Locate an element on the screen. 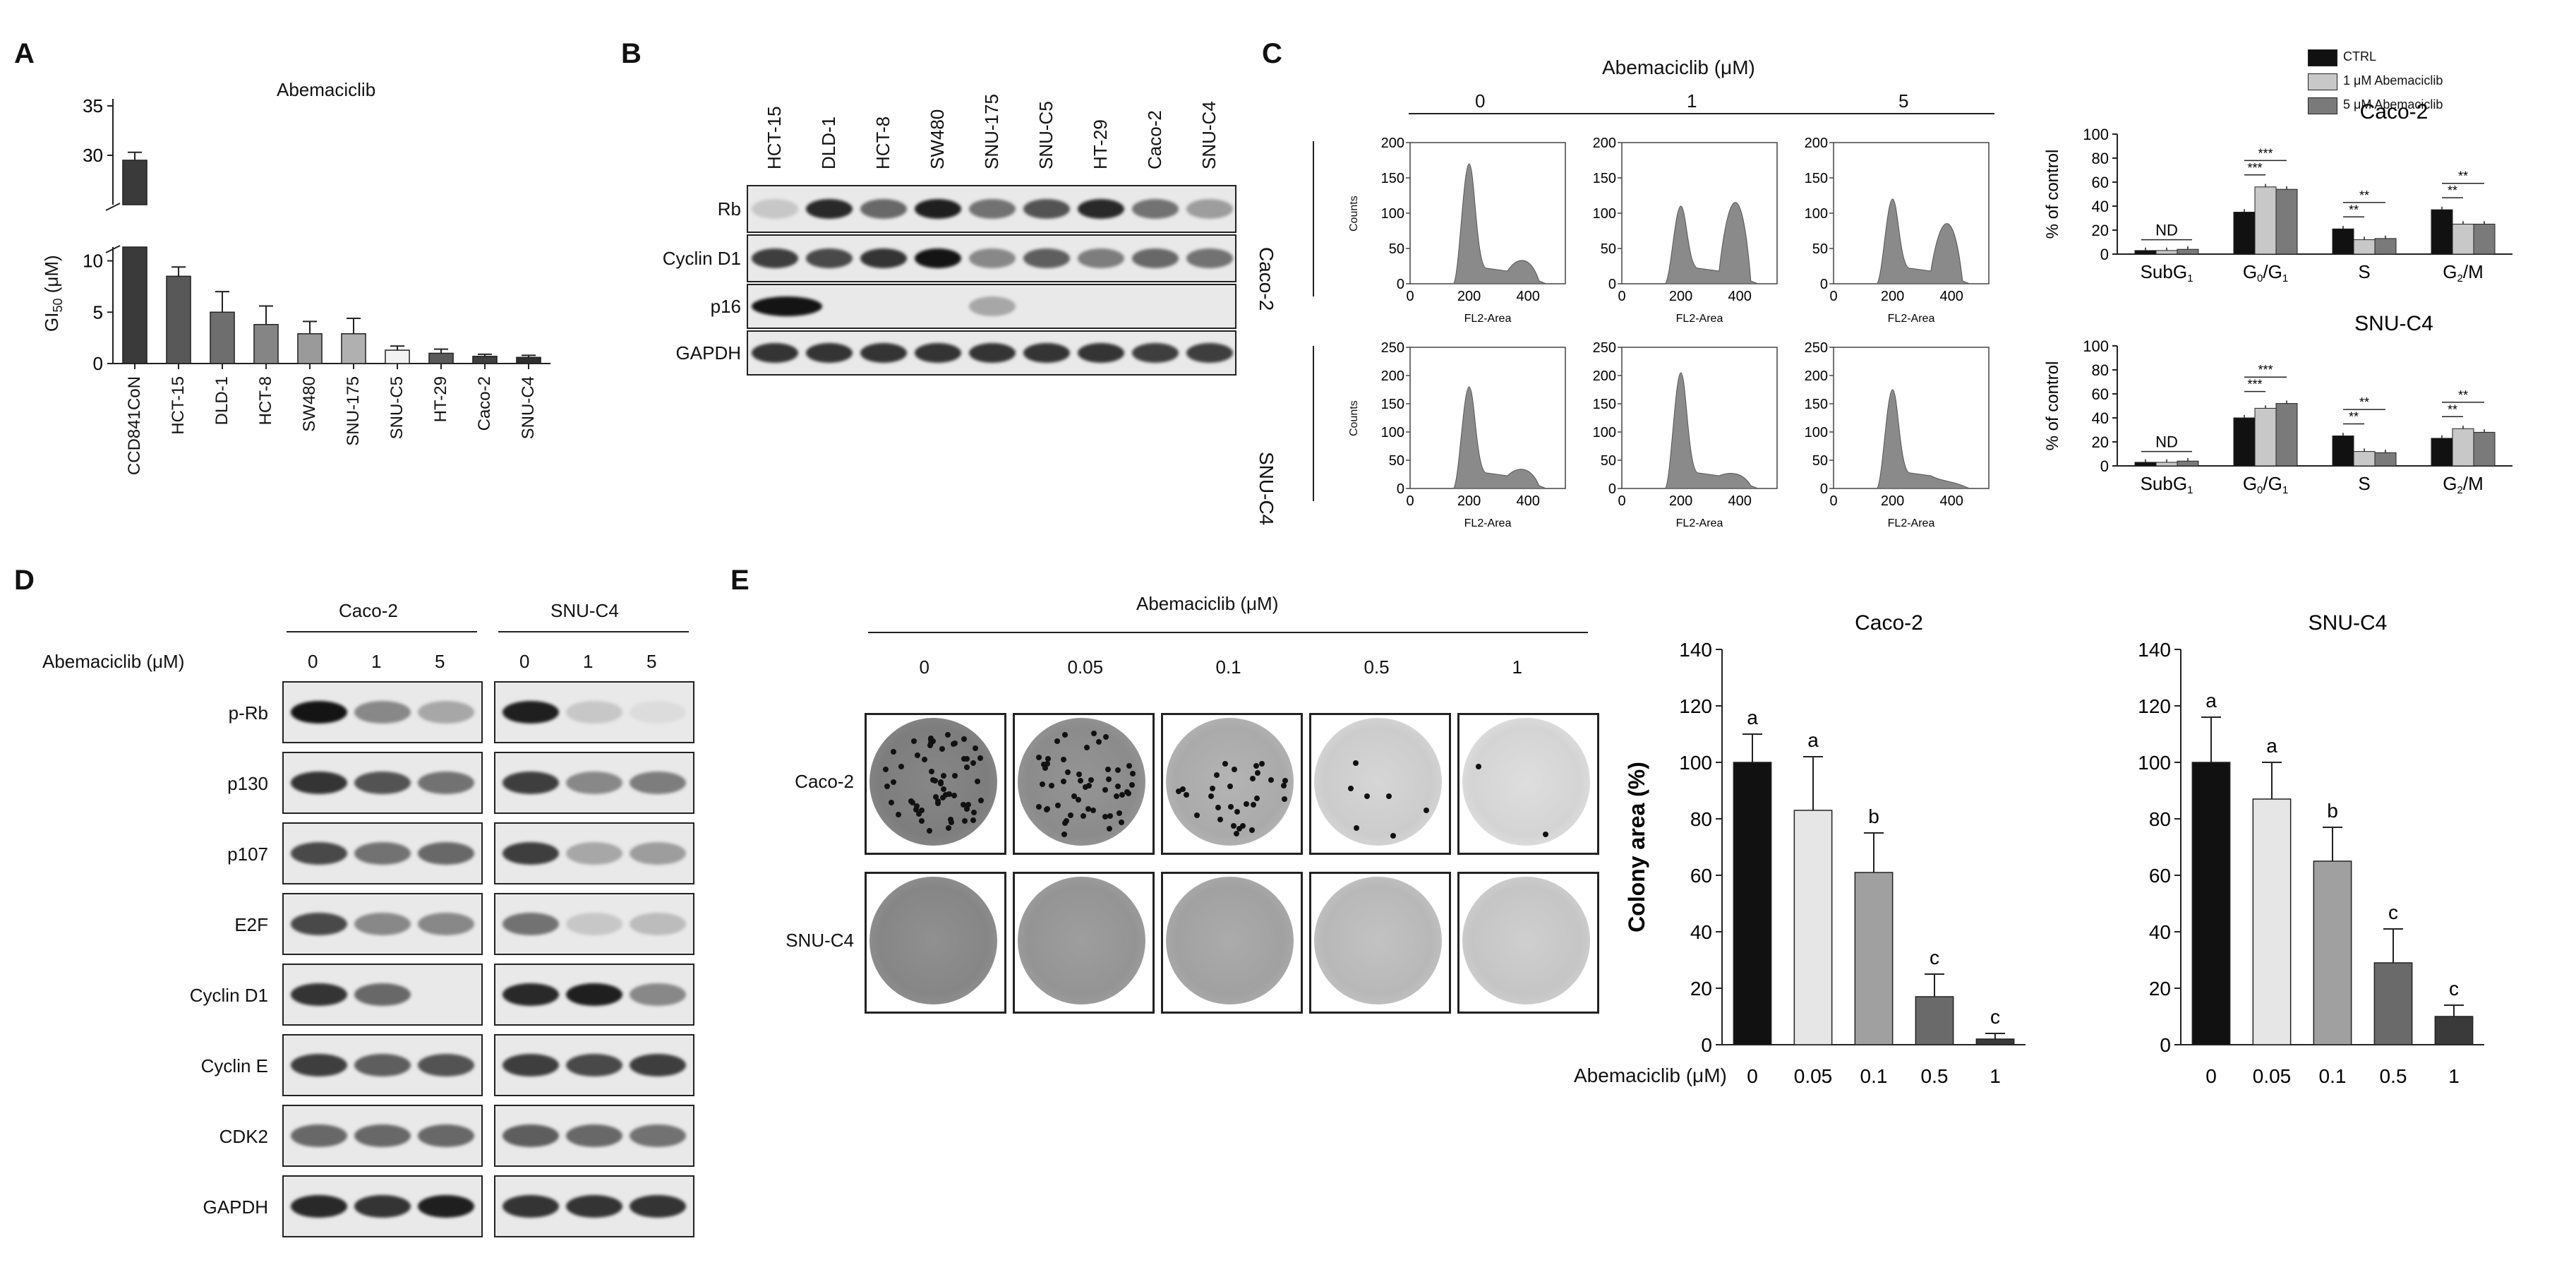 The height and width of the screenshot is (1284, 2576). panel-e-colony-dishes: 0 0.05 0.1 0.5 1 Caco-2 SNU-C4 is located at coordinates (1178, 847).